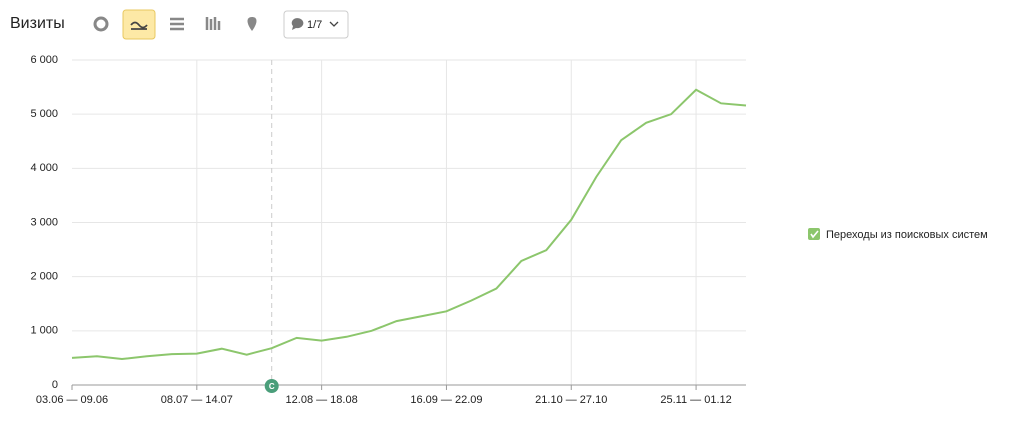 Image resolution: width=1024 pixels, height=428 pixels. What do you see at coordinates (213, 23) in the screenshot?
I see `bar-icon` at bounding box center [213, 23].